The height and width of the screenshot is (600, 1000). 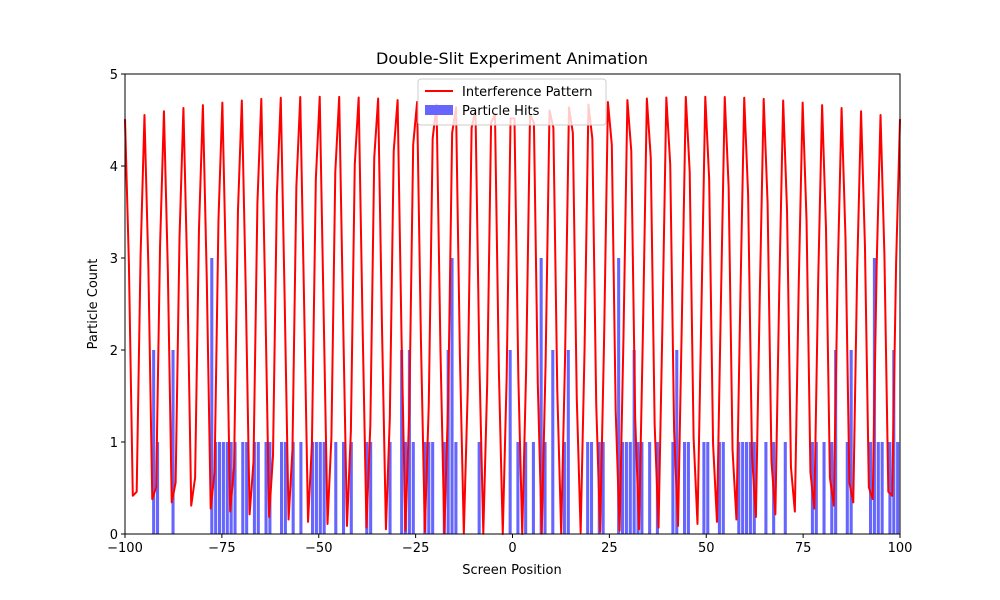 What do you see at coordinates (501, 111) in the screenshot?
I see `legend-label-bars: Particle Hits` at bounding box center [501, 111].